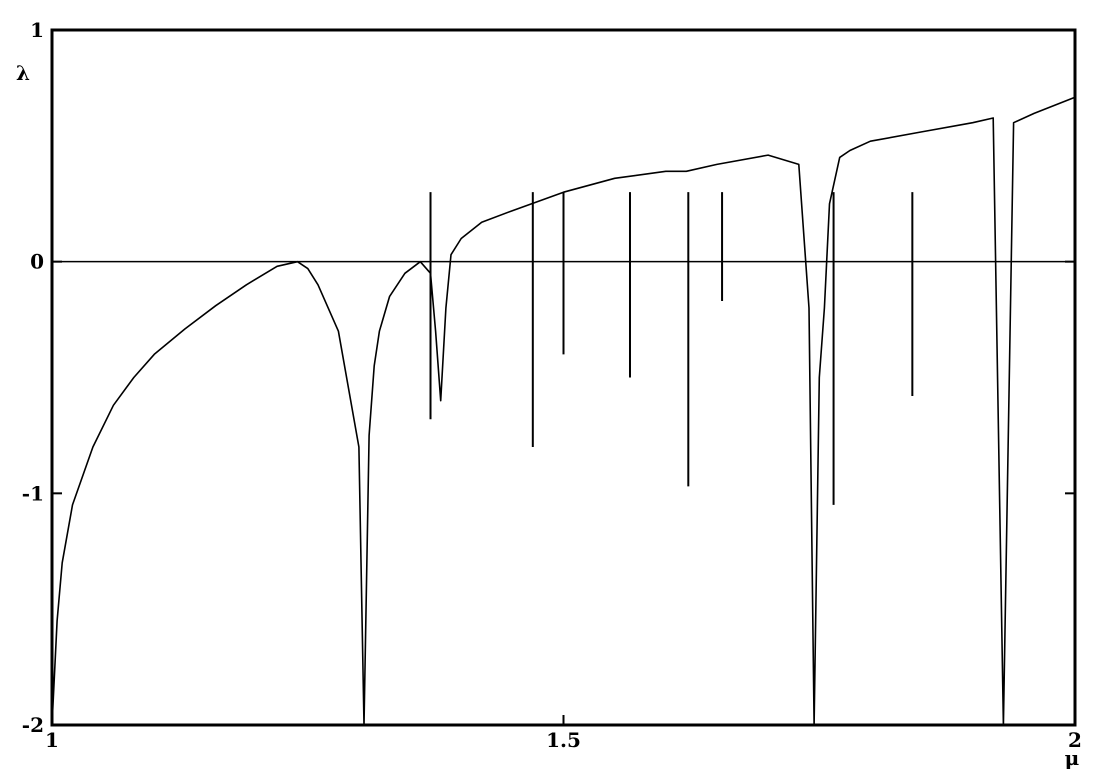 This screenshot has width=1105, height=771. What do you see at coordinates (1072, 758) in the screenshot?
I see `x-axis-label: μ` at bounding box center [1072, 758].